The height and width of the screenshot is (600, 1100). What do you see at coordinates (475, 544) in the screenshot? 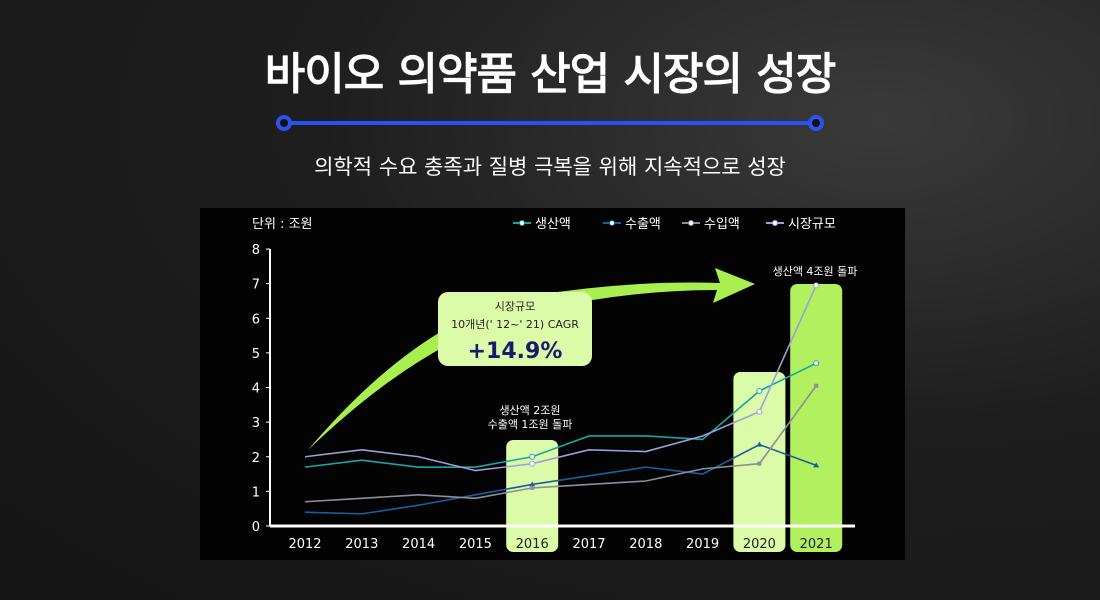
I see `x-tick-label: 2015` at bounding box center [475, 544].